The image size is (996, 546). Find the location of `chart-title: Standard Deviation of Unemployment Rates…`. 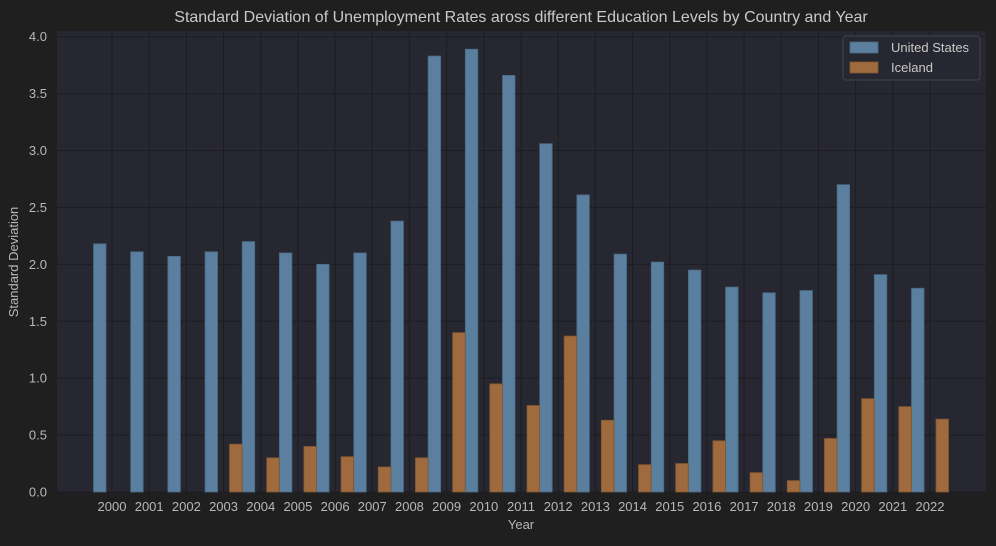

chart-title: Standard Deviation of Unemployment Rates… is located at coordinates (521, 17).